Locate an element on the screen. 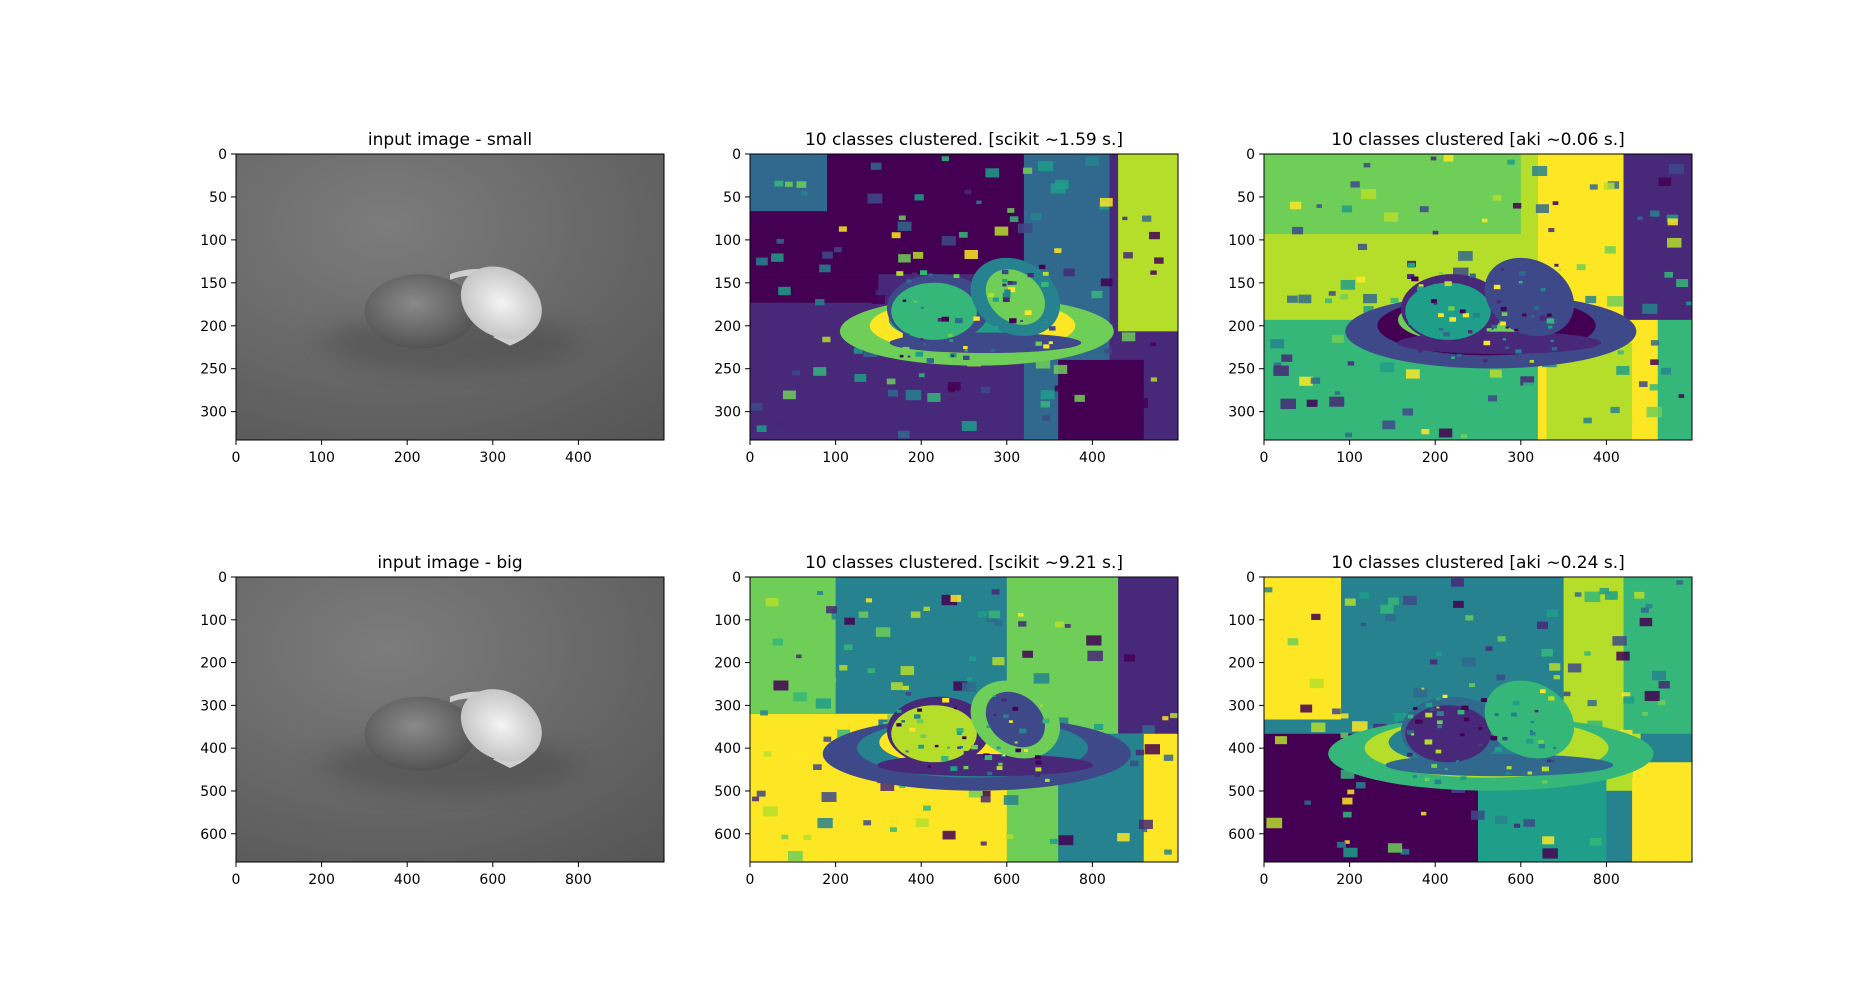  subplot-title: input image - big is located at coordinates (449, 563).